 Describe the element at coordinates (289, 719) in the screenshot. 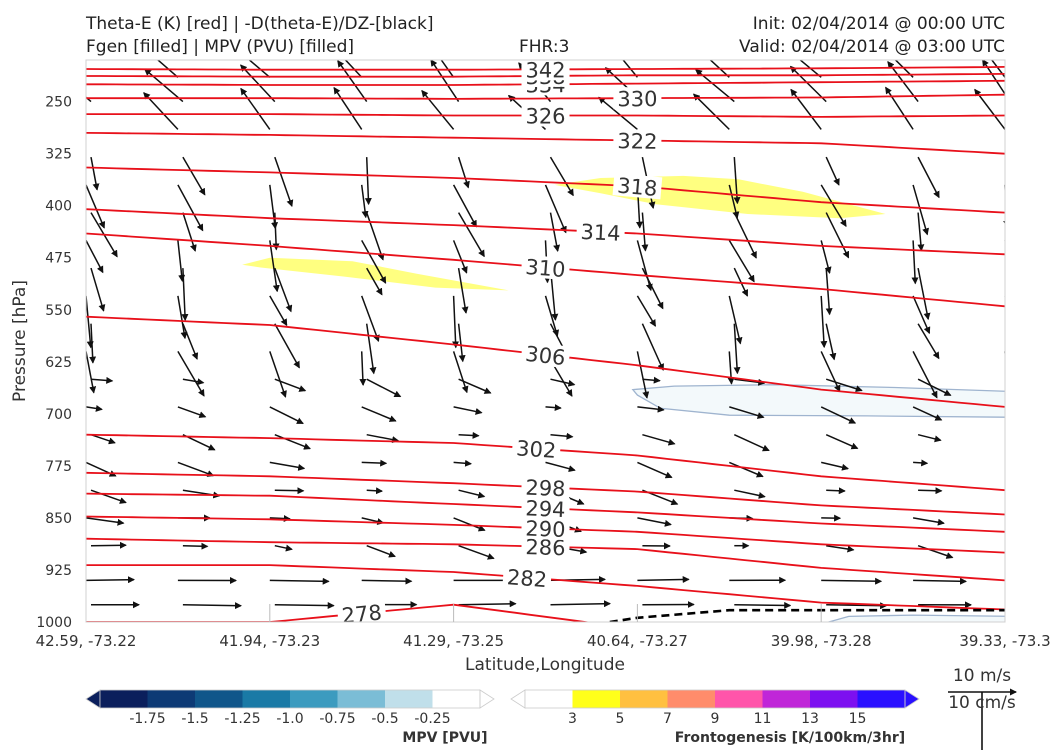

I see `colorbar-tick-label: -1.0` at that location.